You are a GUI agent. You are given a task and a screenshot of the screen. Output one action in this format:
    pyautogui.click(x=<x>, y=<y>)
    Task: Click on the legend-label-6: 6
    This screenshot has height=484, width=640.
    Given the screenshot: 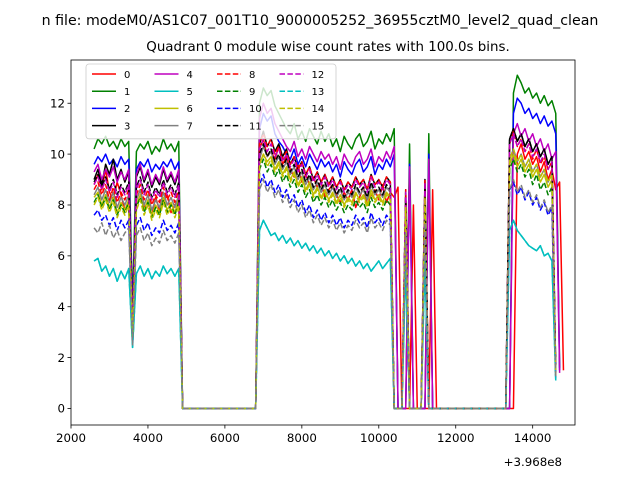 What is the action you would take?
    pyautogui.click(x=190, y=109)
    